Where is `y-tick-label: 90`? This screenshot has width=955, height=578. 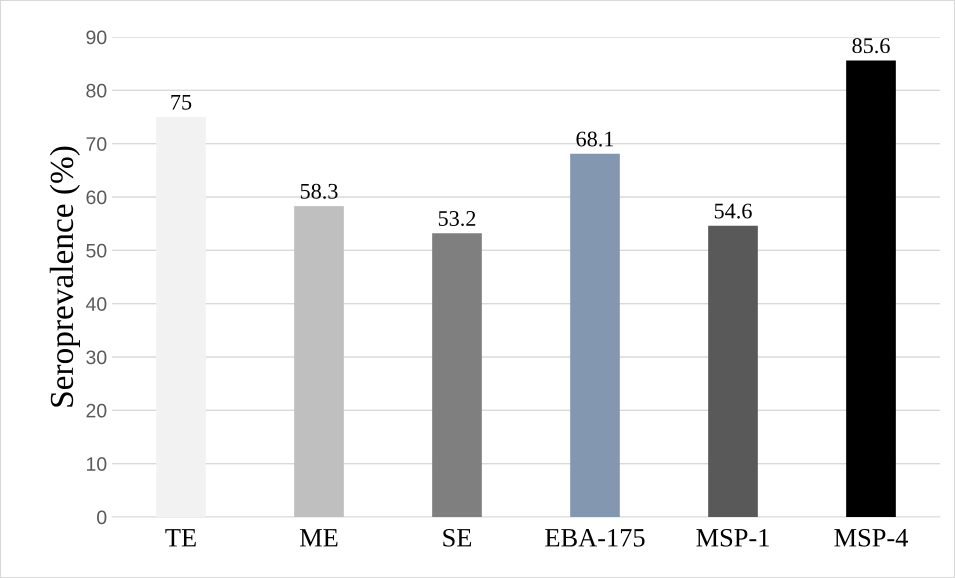 y-tick-label: 90 is located at coordinates (96, 37).